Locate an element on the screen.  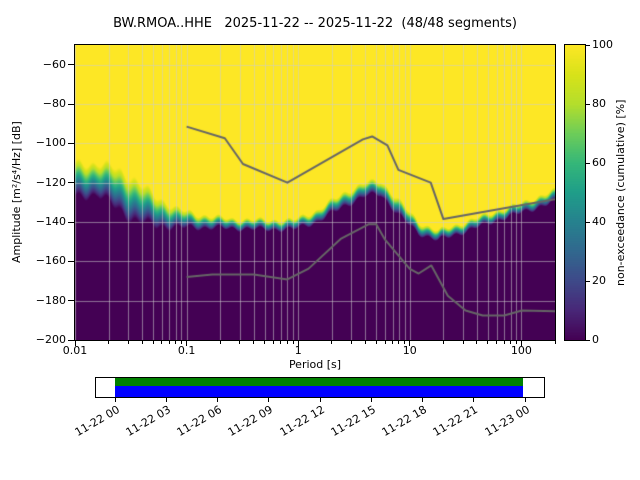
y-tick-label: −80 is located at coordinates (54, 103).